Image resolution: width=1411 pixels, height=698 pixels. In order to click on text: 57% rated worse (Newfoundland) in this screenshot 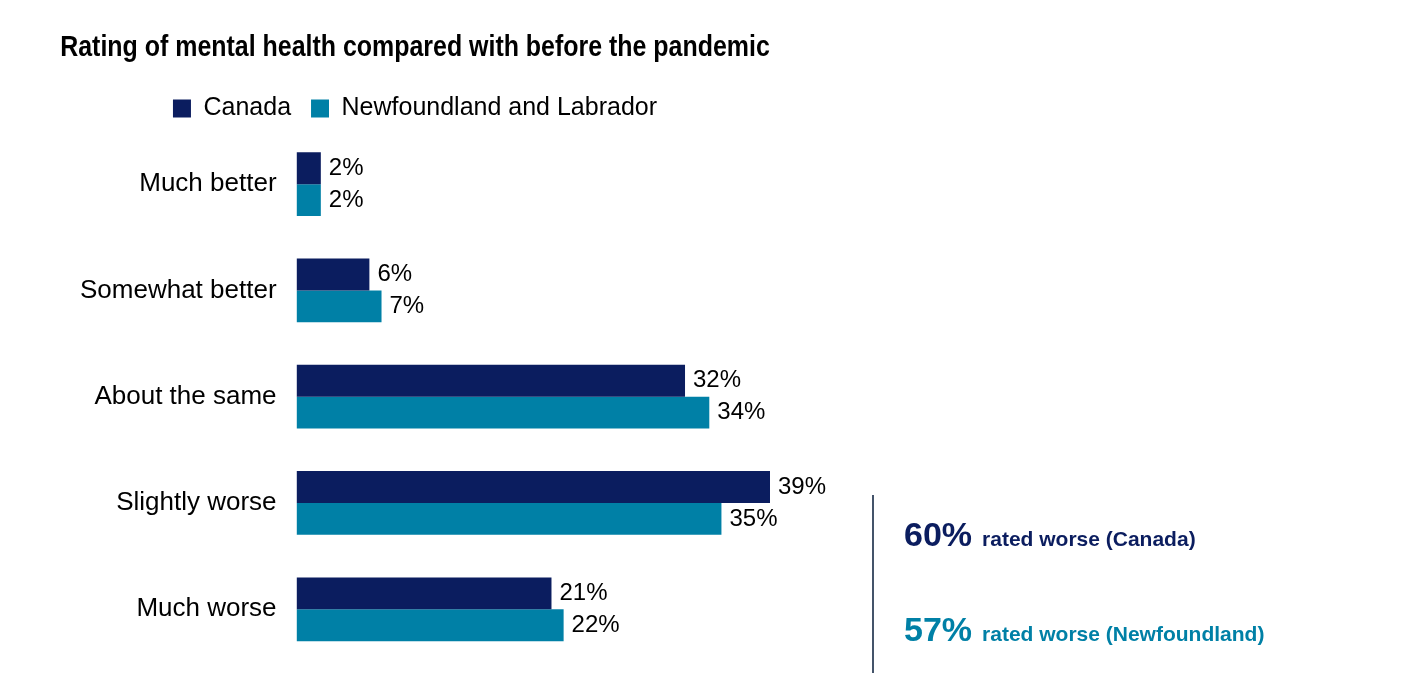, I will do `click(1084, 629)`.